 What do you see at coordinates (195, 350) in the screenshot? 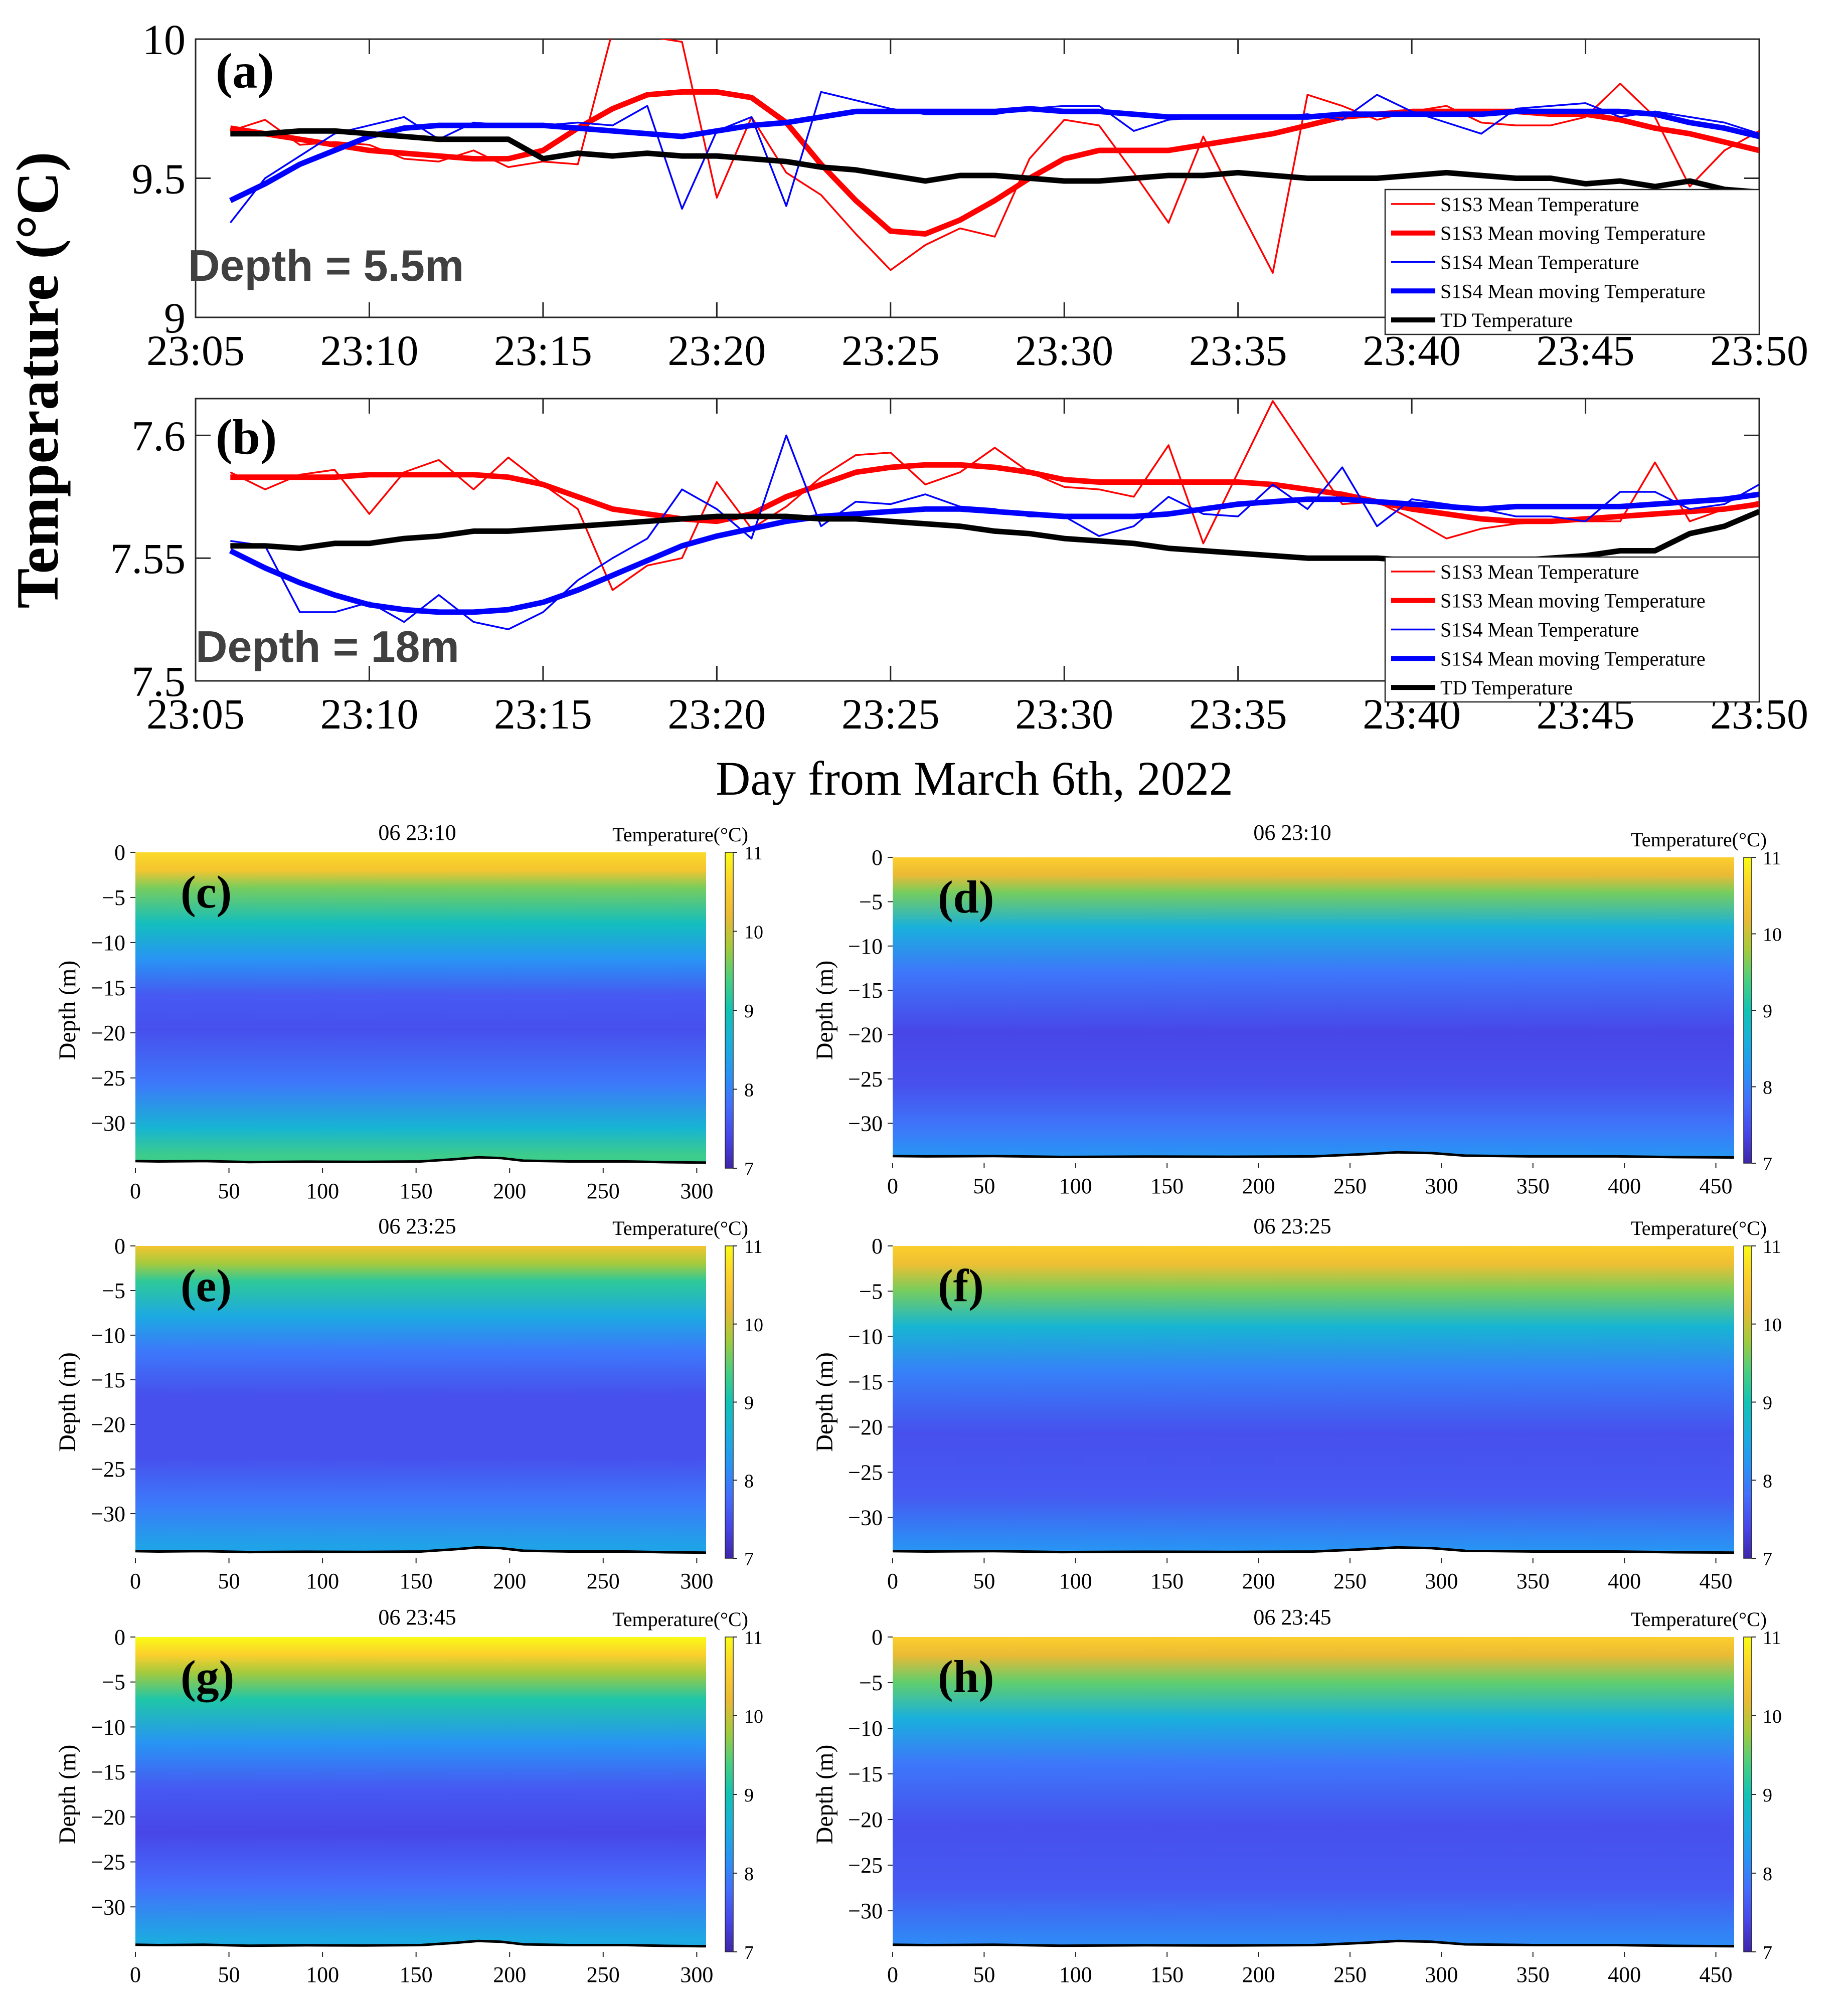
I see `x-tick-label: 23:05` at bounding box center [195, 350].